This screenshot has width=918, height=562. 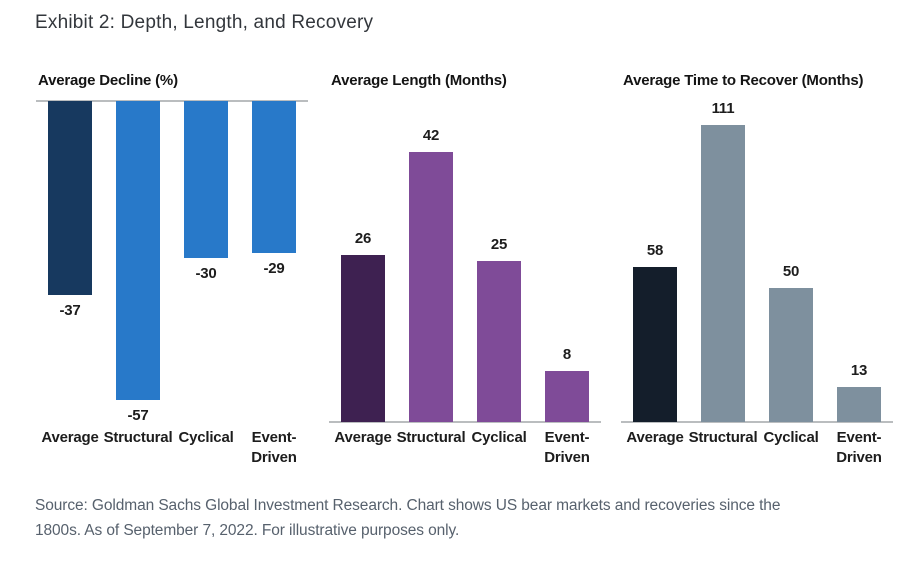 What do you see at coordinates (274, 268) in the screenshot?
I see `value-label: -29` at bounding box center [274, 268].